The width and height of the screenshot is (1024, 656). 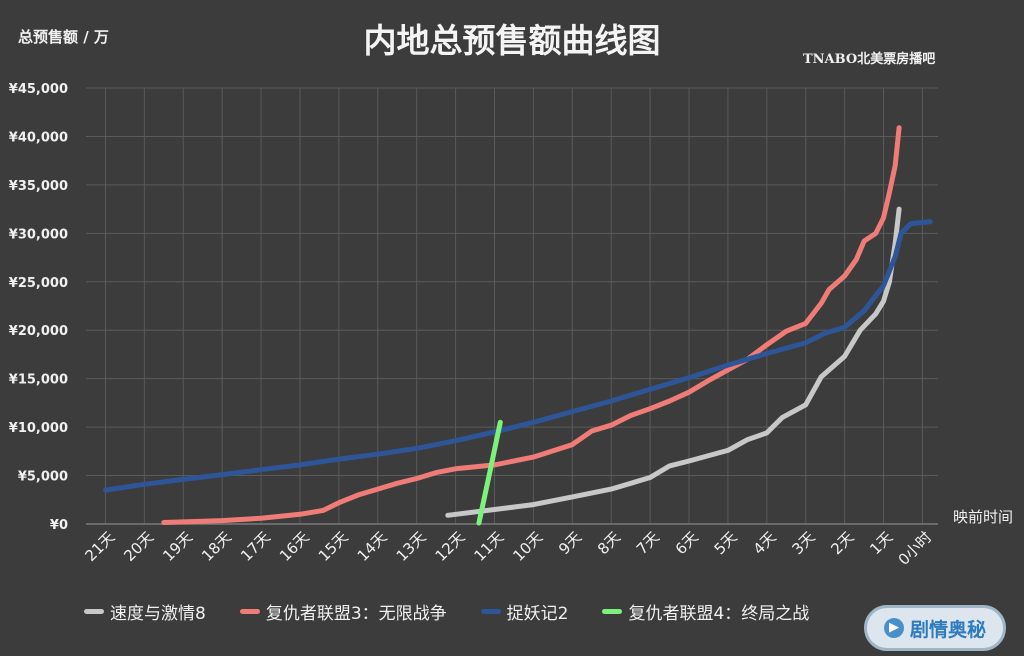 What do you see at coordinates (893, 628) in the screenshot?
I see `play-icon: ▶` at bounding box center [893, 628].